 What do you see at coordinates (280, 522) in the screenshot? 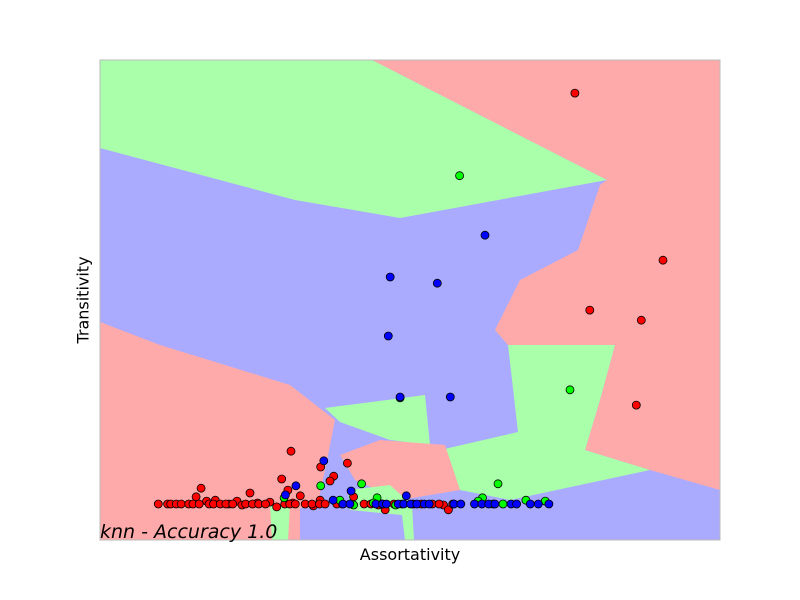
I see `region-green-strip-left` at bounding box center [280, 522].